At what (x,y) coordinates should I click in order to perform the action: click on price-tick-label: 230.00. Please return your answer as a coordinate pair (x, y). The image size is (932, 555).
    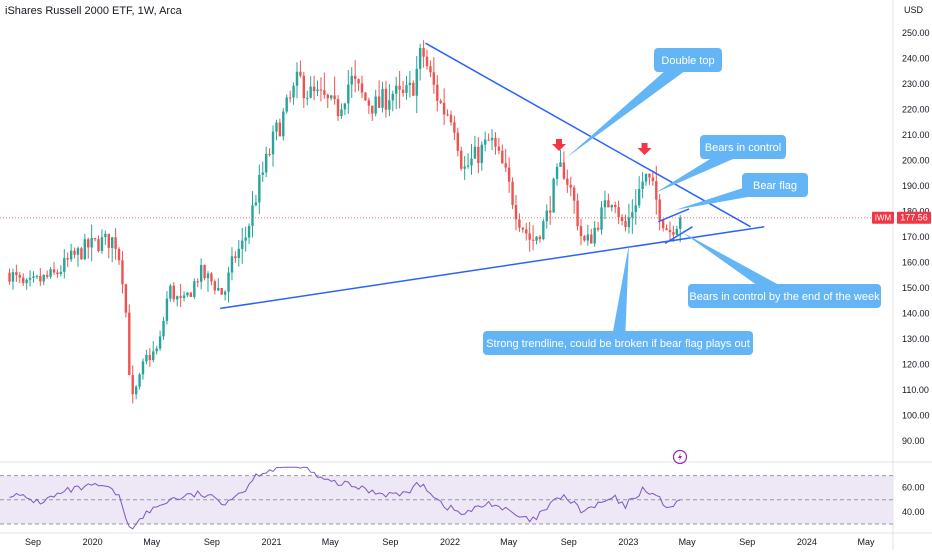
    Looking at the image, I should click on (916, 84).